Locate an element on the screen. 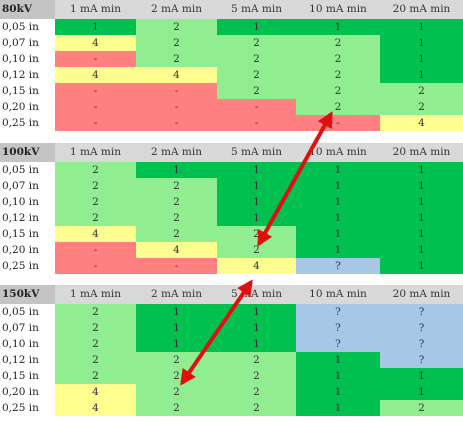  table-row: 0,12 in 4 4 2 2 1 is located at coordinates (231, 75).